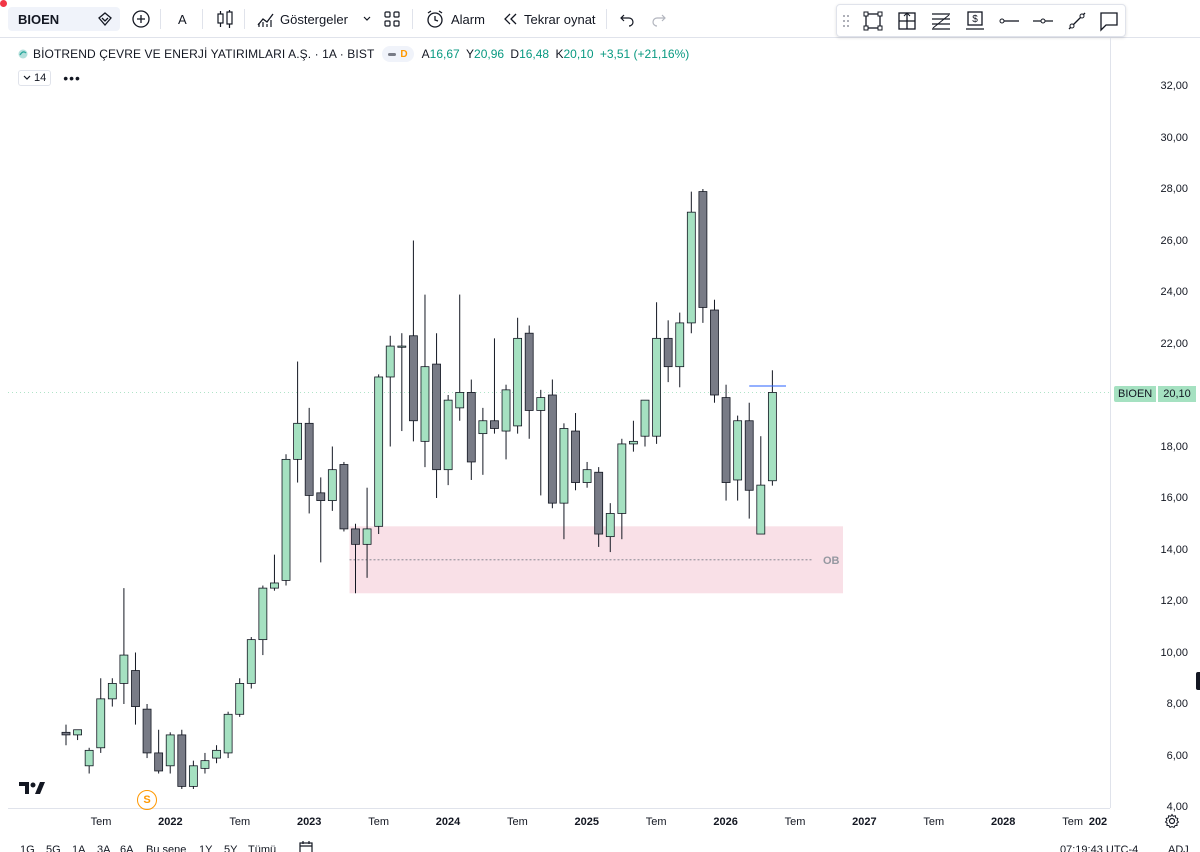 The height and width of the screenshot is (852, 1200). What do you see at coordinates (72, 78) in the screenshot?
I see `more-options-icon: •••` at bounding box center [72, 78].